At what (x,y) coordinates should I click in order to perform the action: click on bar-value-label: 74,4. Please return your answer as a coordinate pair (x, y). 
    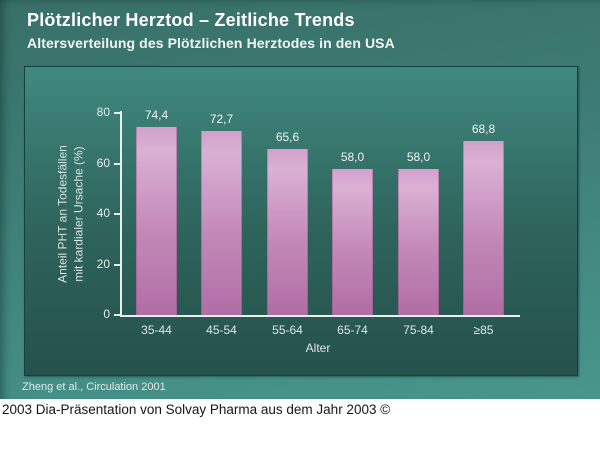
    Looking at the image, I should click on (156, 115).